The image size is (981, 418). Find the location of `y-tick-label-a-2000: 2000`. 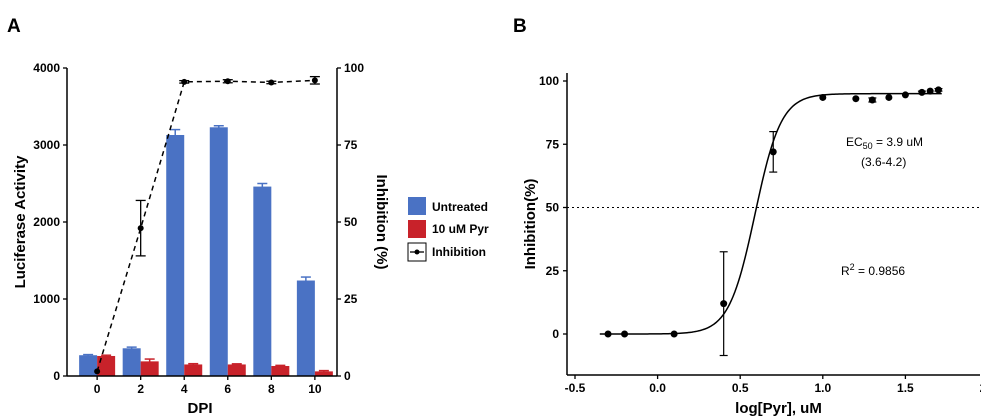

y-tick-label-a-2000: 2000 is located at coordinates (46, 222).